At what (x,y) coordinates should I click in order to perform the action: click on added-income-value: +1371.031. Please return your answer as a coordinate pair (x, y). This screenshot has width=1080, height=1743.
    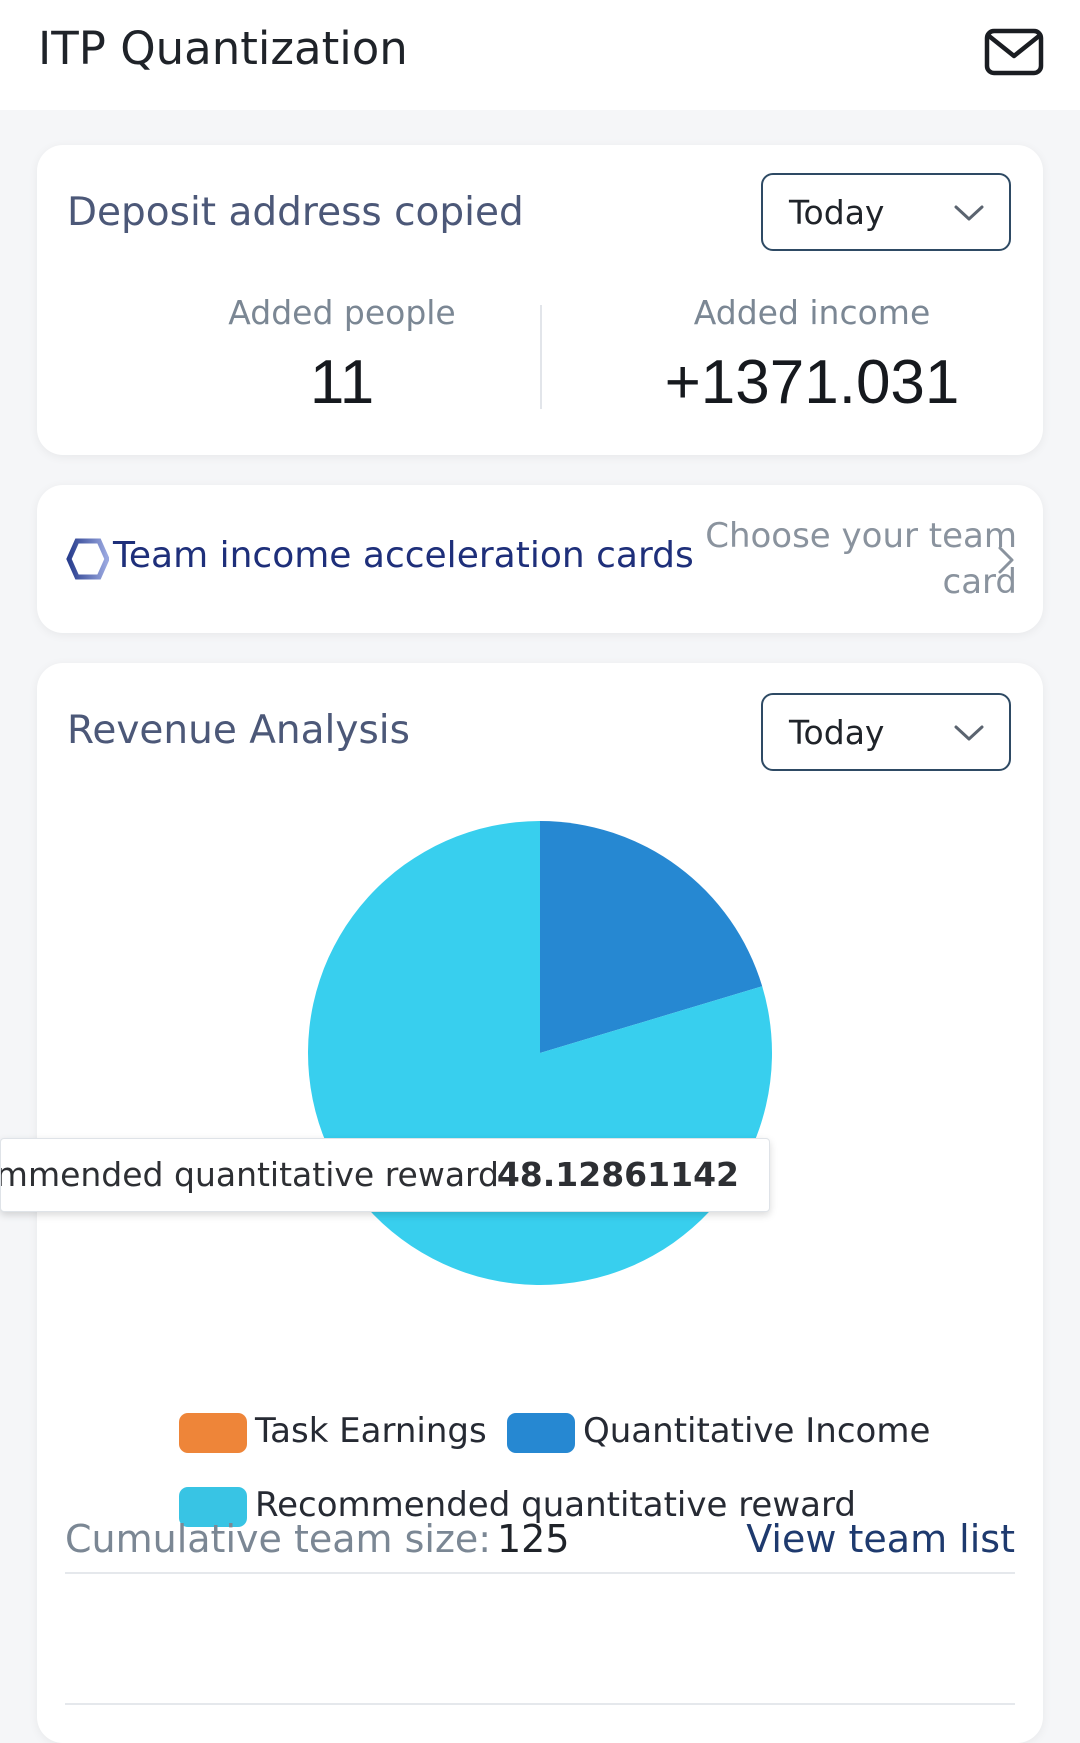
    Looking at the image, I should click on (812, 382).